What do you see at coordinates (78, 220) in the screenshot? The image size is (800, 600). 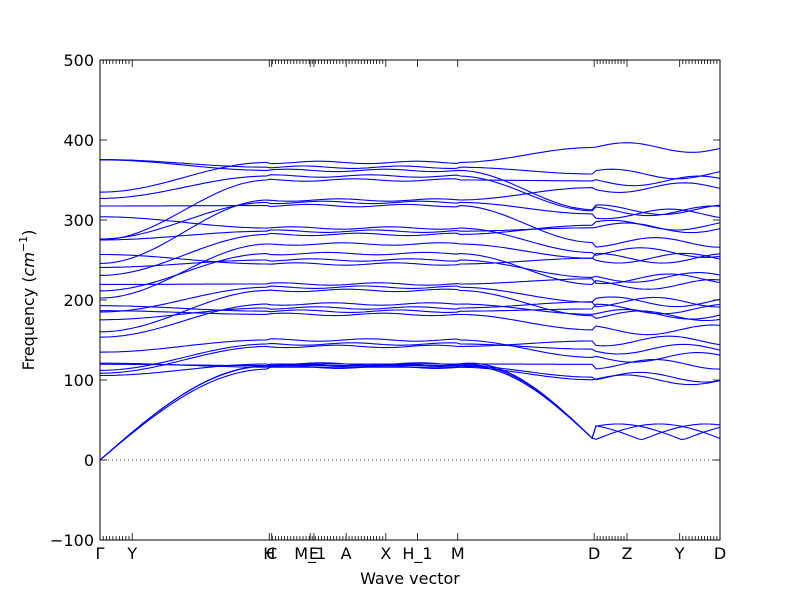 I see `y-tick-label: 300` at bounding box center [78, 220].